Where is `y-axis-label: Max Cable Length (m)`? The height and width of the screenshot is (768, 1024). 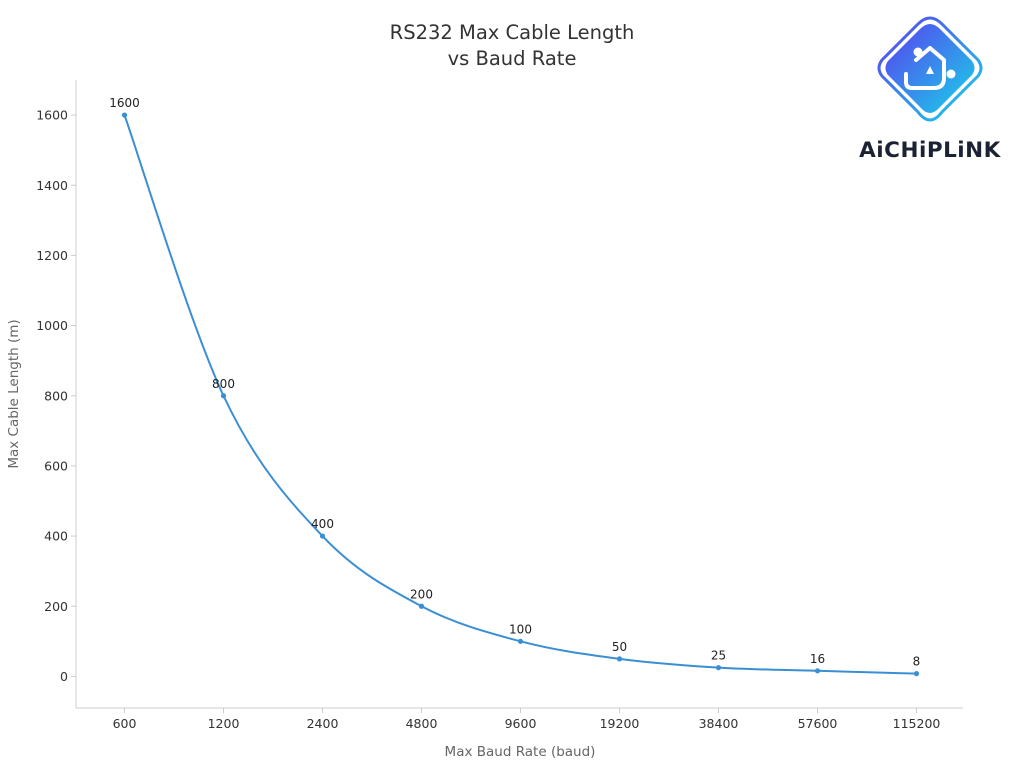 y-axis-label: Max Cable Length (m) is located at coordinates (14, 393).